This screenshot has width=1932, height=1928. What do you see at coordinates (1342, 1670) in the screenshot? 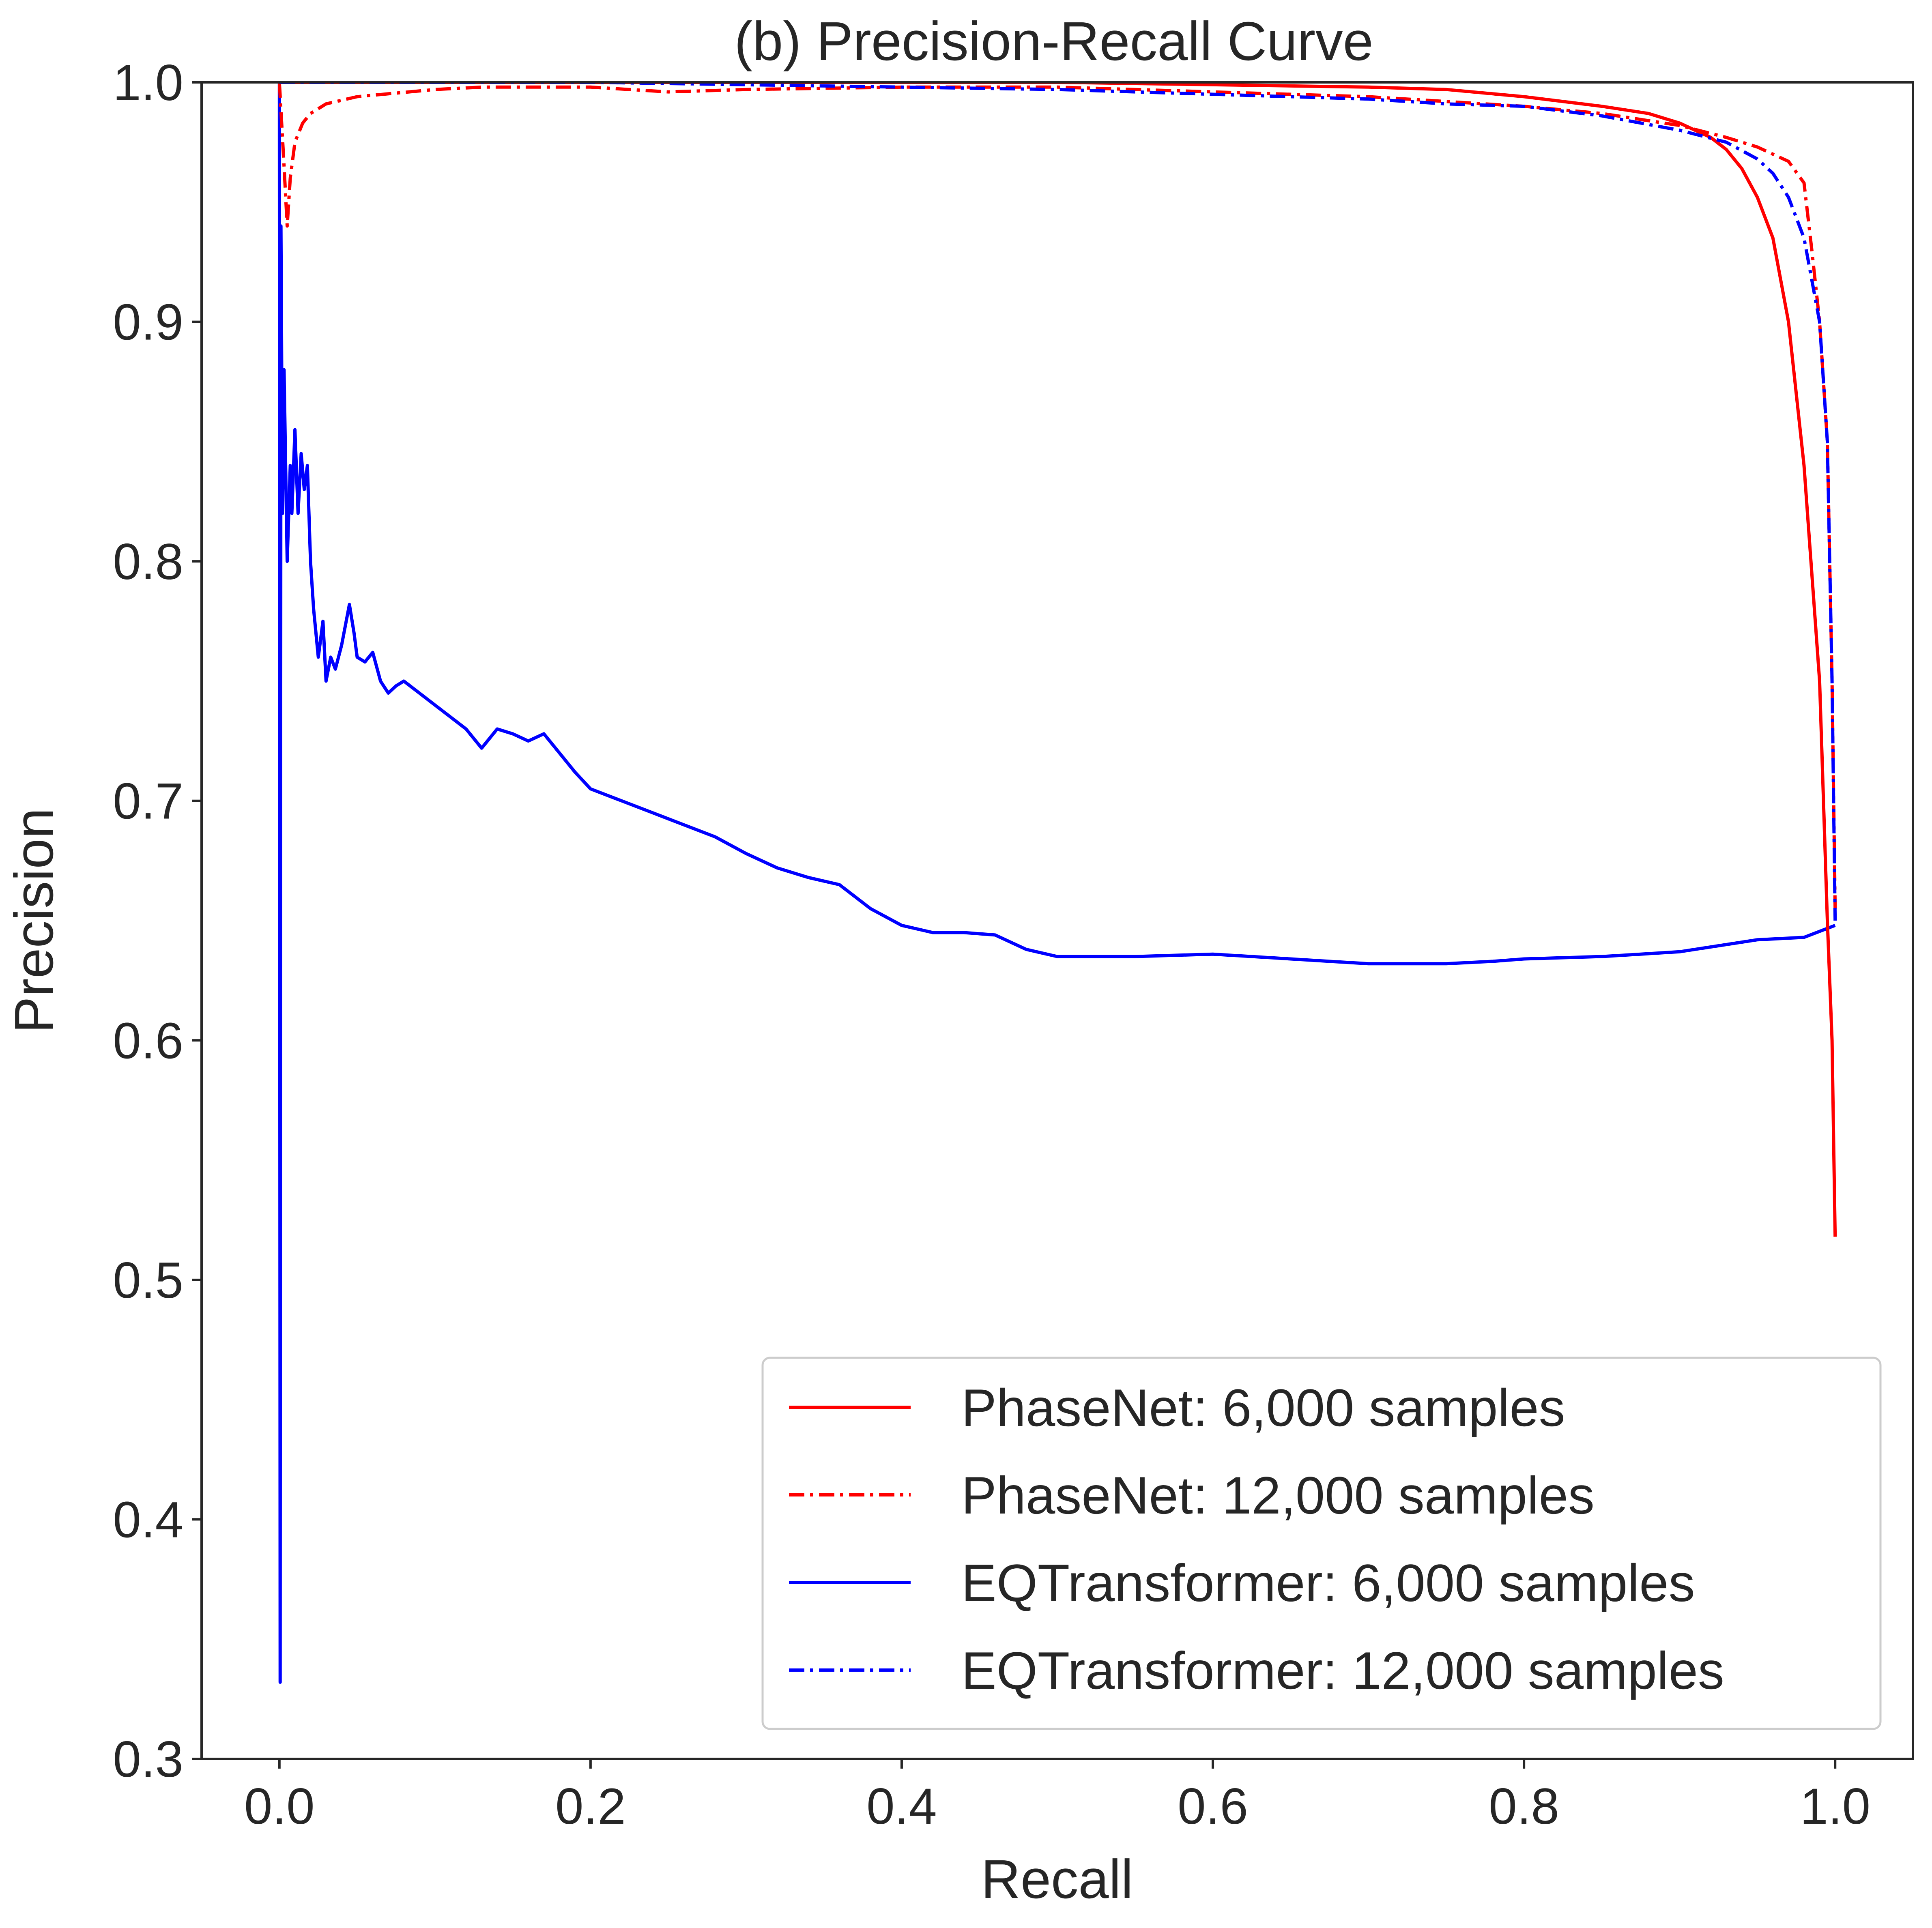
I see `legend-label-4: EQTransformer: 12,000 samples` at bounding box center [1342, 1670].